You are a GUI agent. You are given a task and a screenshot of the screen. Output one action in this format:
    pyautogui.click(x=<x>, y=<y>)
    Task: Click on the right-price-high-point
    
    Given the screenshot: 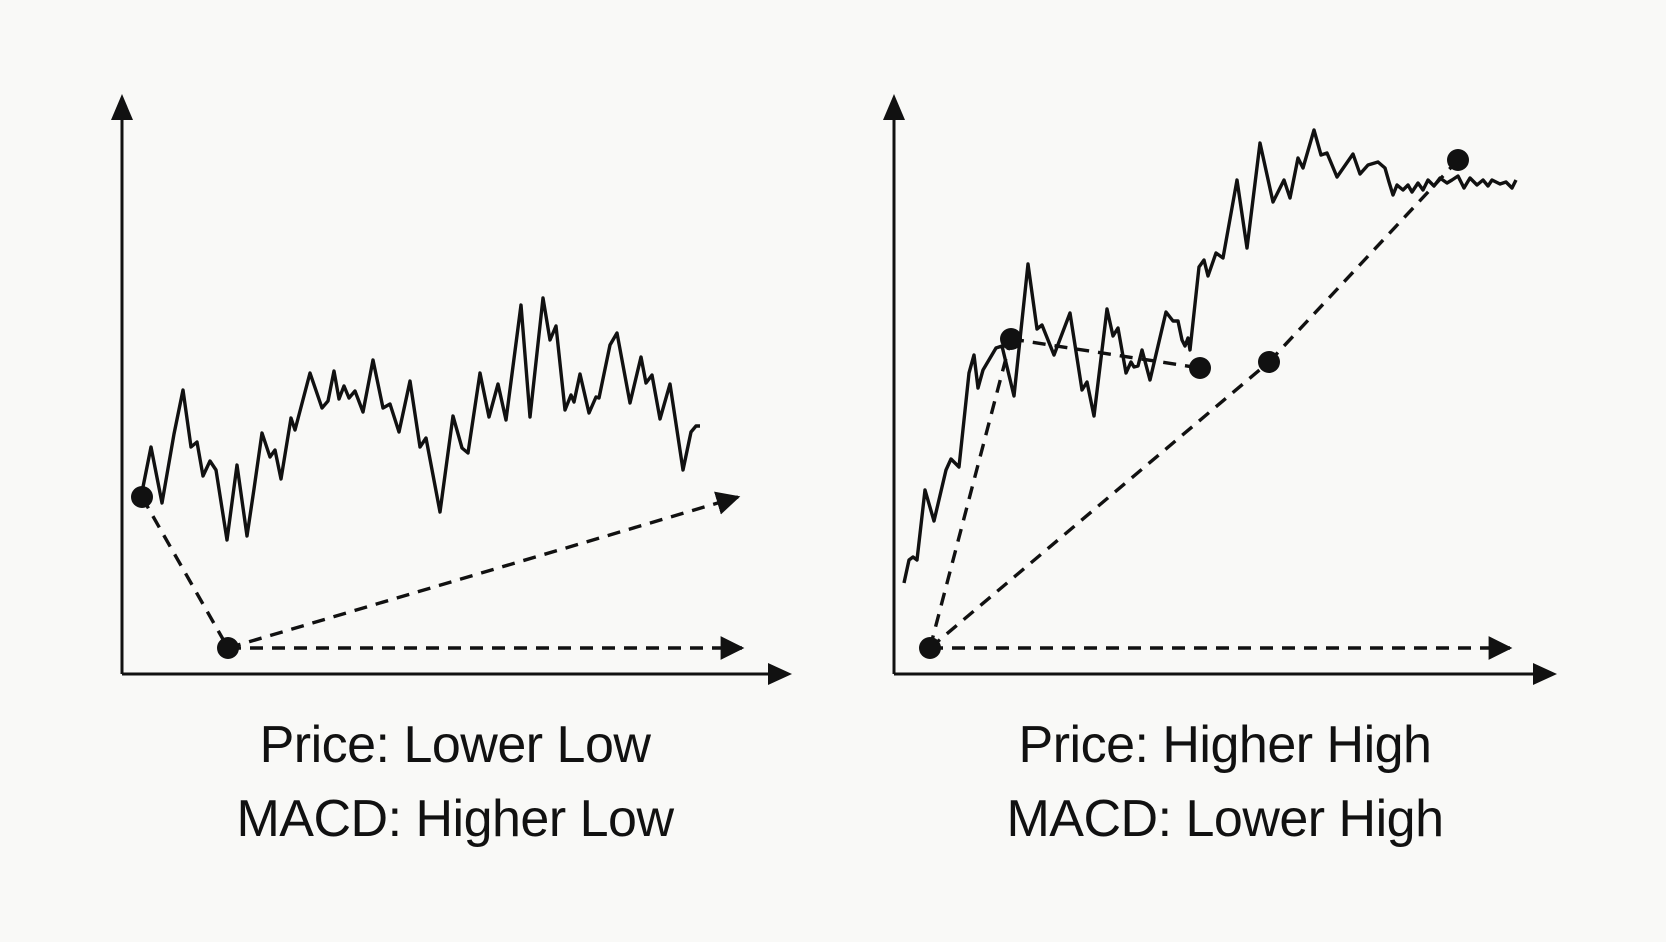 What is the action you would take?
    pyautogui.click(x=1458, y=160)
    